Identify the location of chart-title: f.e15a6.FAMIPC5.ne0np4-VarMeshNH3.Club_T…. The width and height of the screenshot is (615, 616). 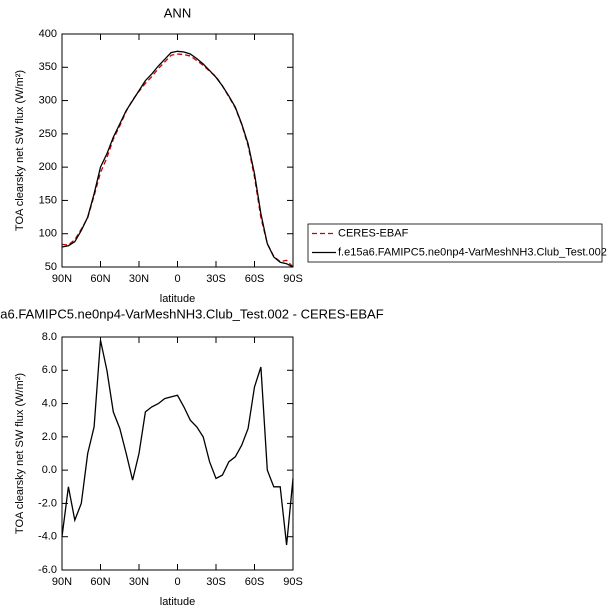
(192, 313).